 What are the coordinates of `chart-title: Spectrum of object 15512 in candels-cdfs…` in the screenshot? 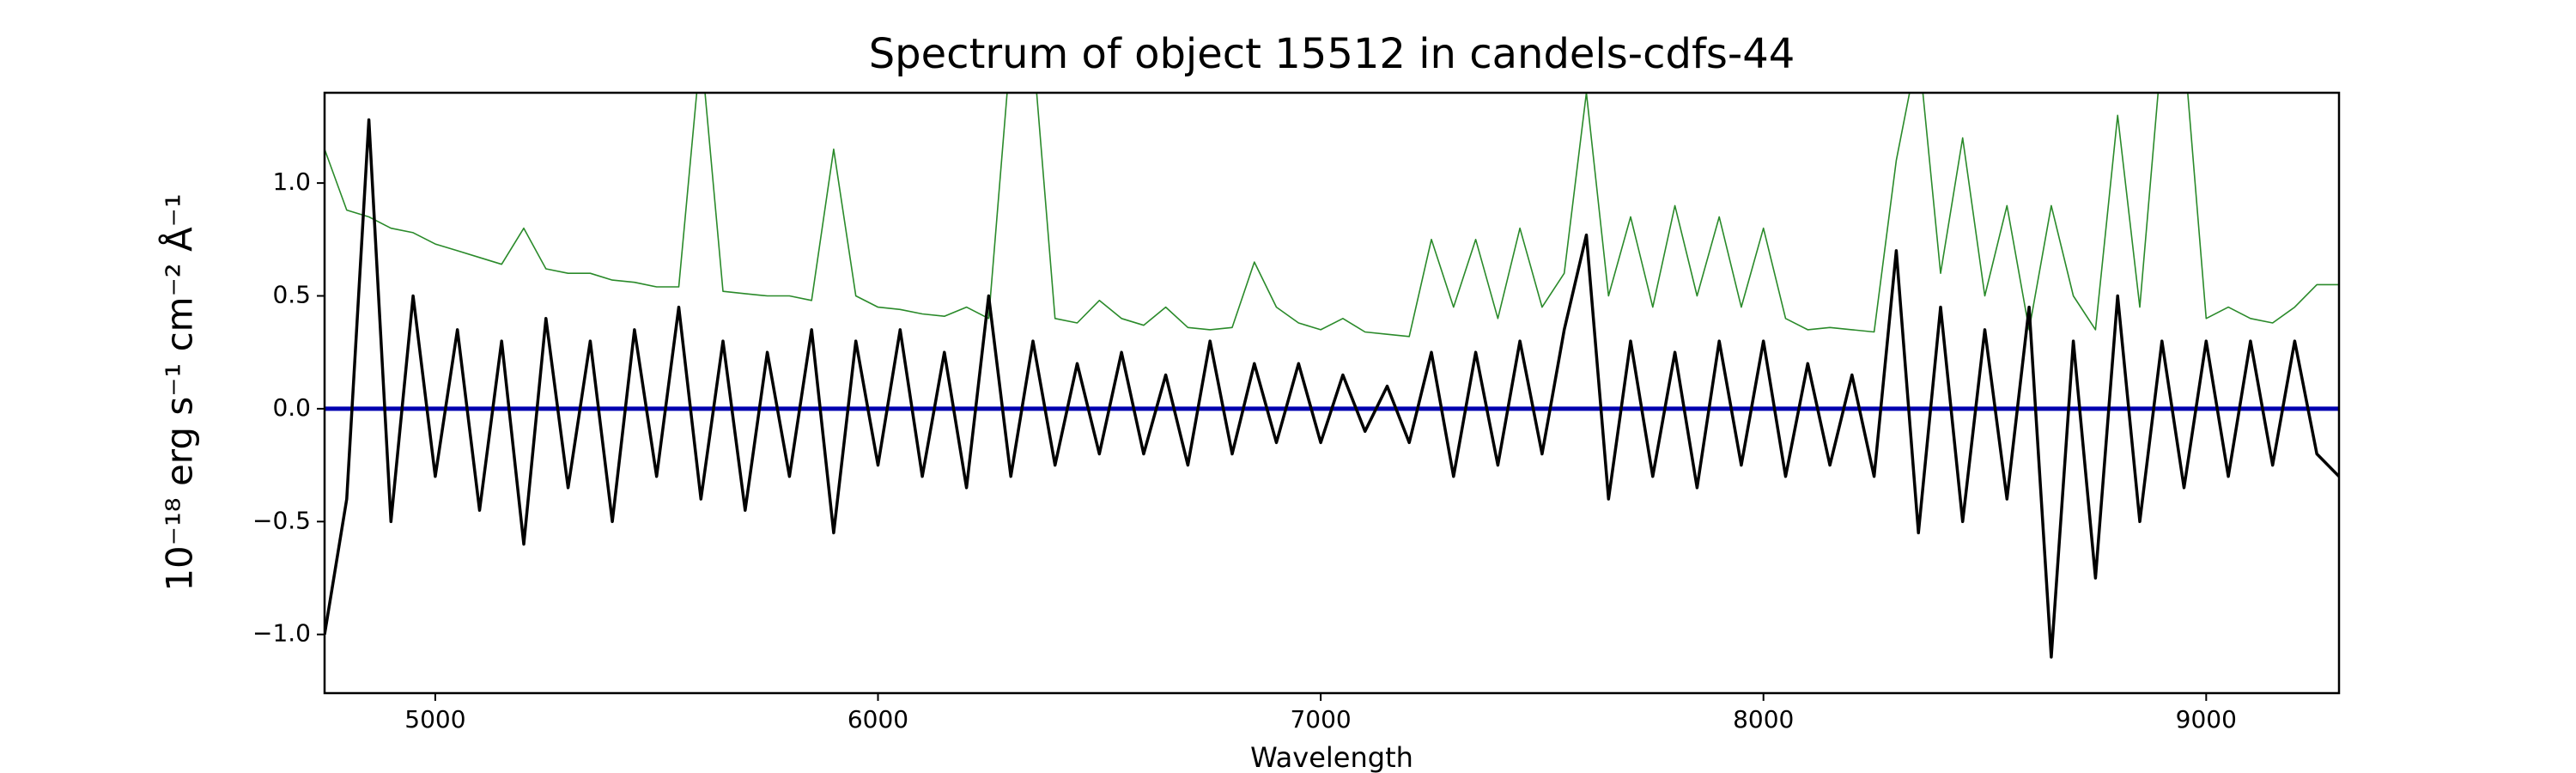 It's located at (1332, 54).